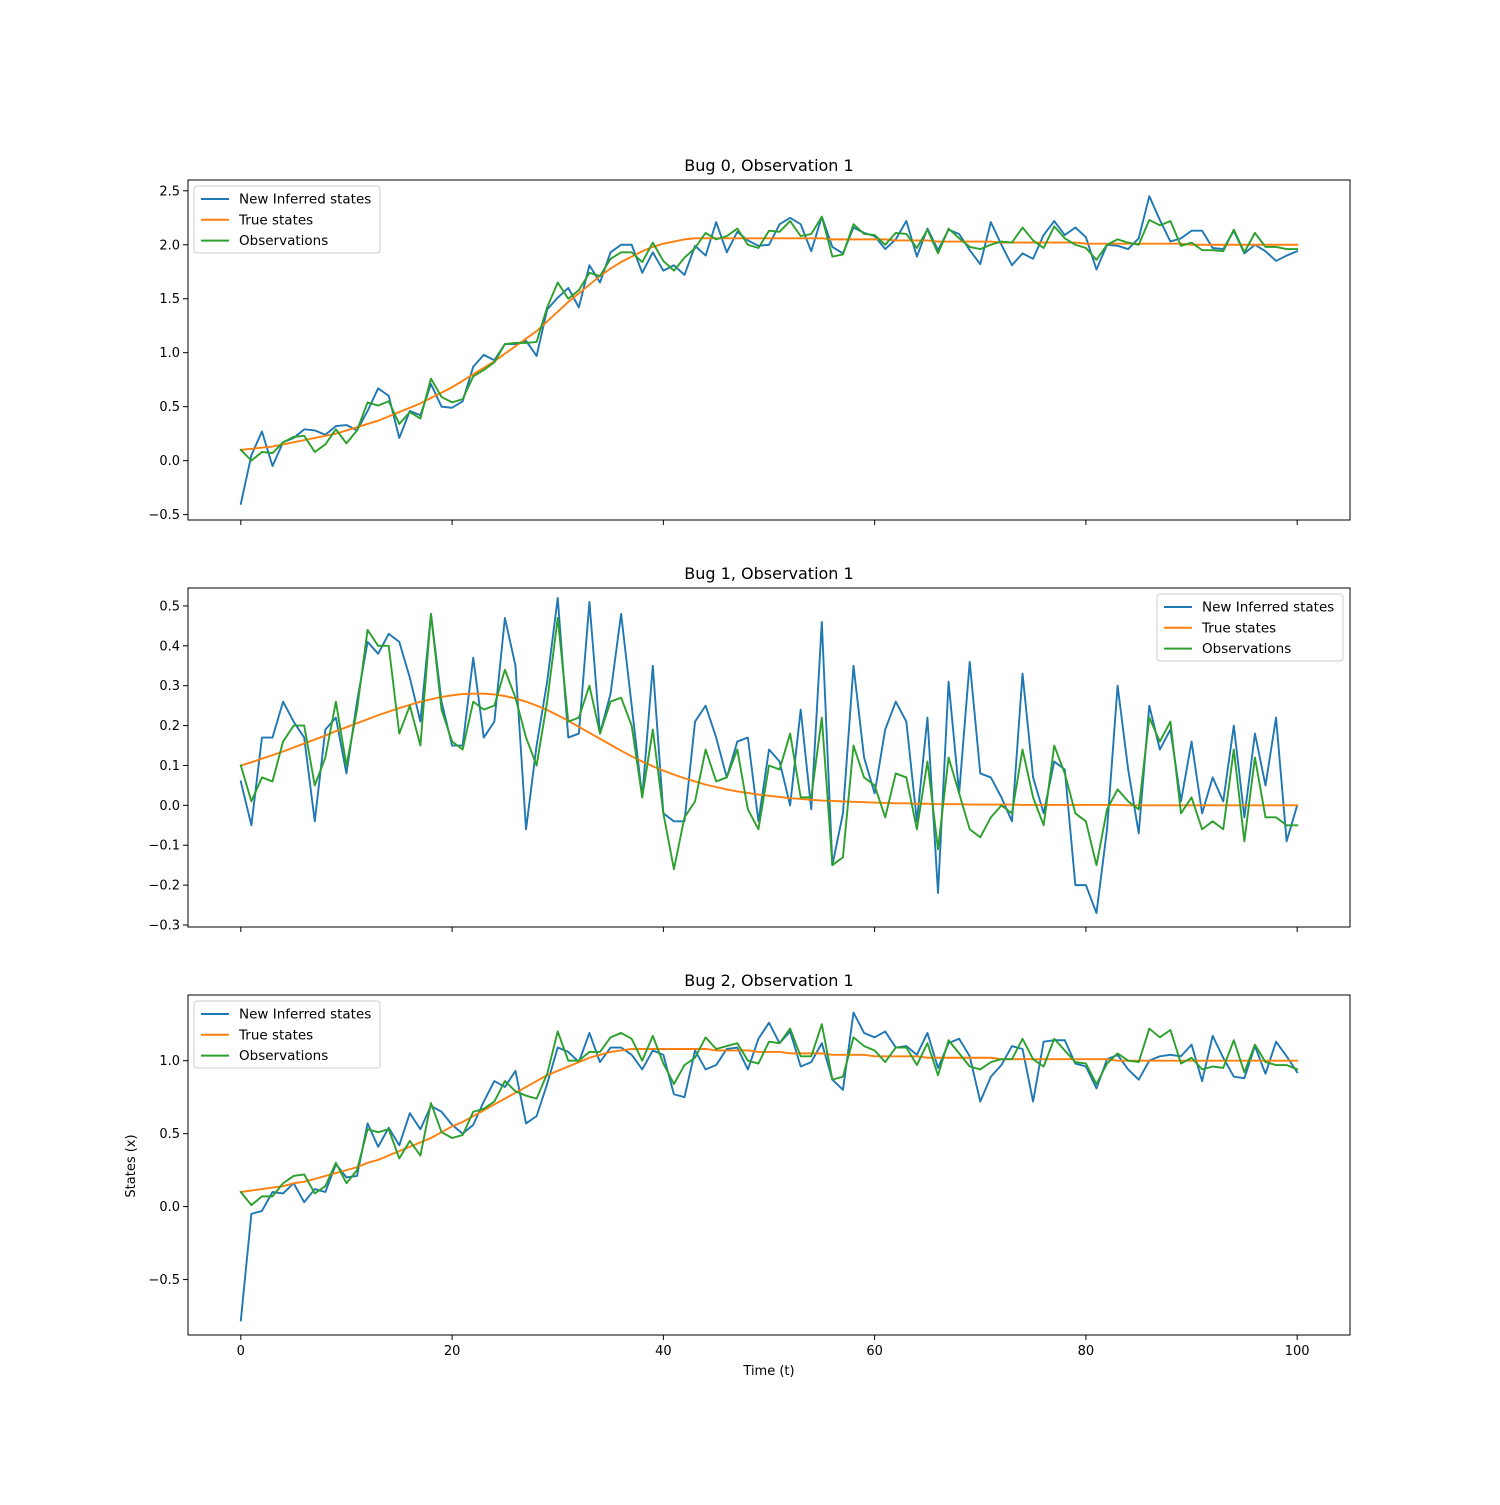 This screenshot has width=1500, height=1505. What do you see at coordinates (169, 766) in the screenshot?
I see `y-tick-label: 0.1` at bounding box center [169, 766].